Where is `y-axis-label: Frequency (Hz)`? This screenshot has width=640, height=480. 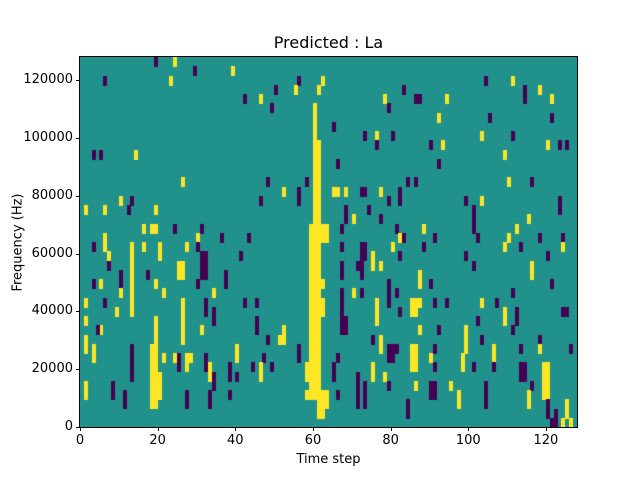
y-axis-label: Frequency (Hz) is located at coordinates (18, 242).